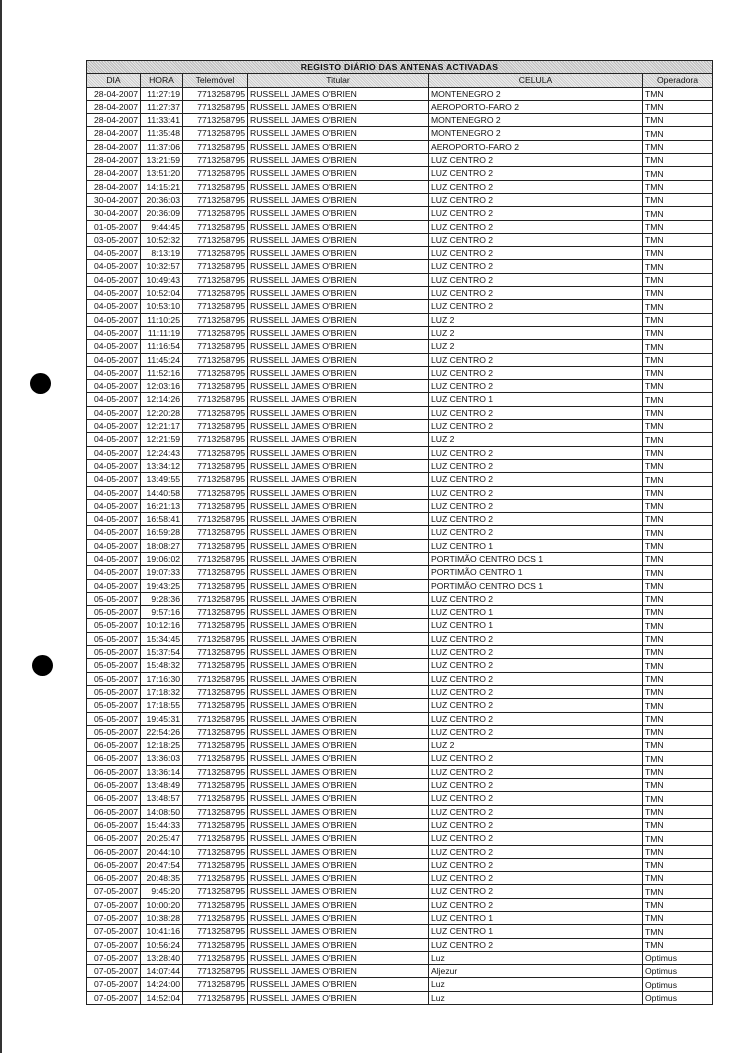 The height and width of the screenshot is (1053, 750). What do you see at coordinates (161, 785) in the screenshot?
I see `cell-hora: 13:48:49` at bounding box center [161, 785].